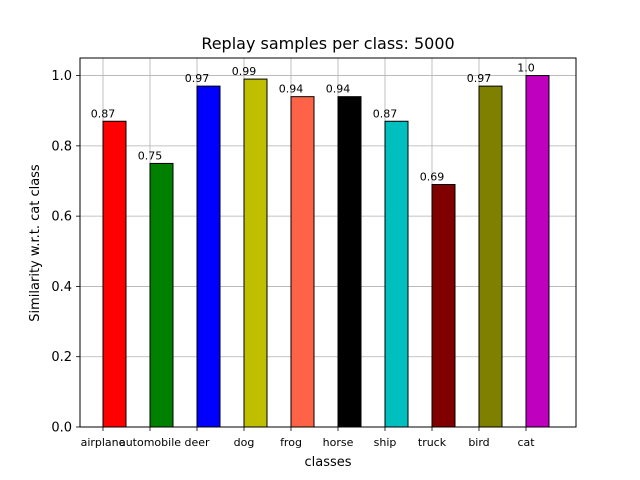 This screenshot has height=480, width=640. Describe the element at coordinates (61, 428) in the screenshot. I see `y-tick-label: 0.0` at that location.